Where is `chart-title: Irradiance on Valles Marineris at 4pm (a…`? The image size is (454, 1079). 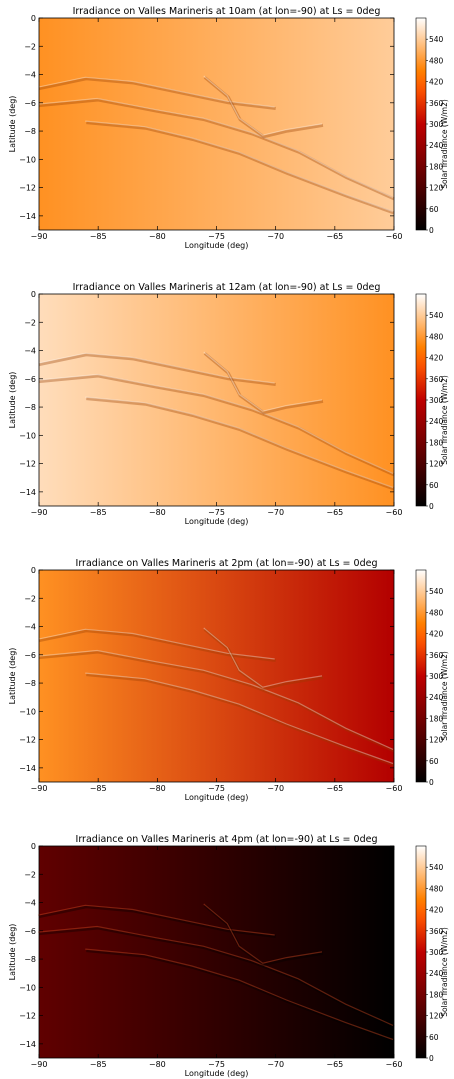 chart-title: Irradiance on Valles Marineris at 4pm (a… is located at coordinates (227, 839).